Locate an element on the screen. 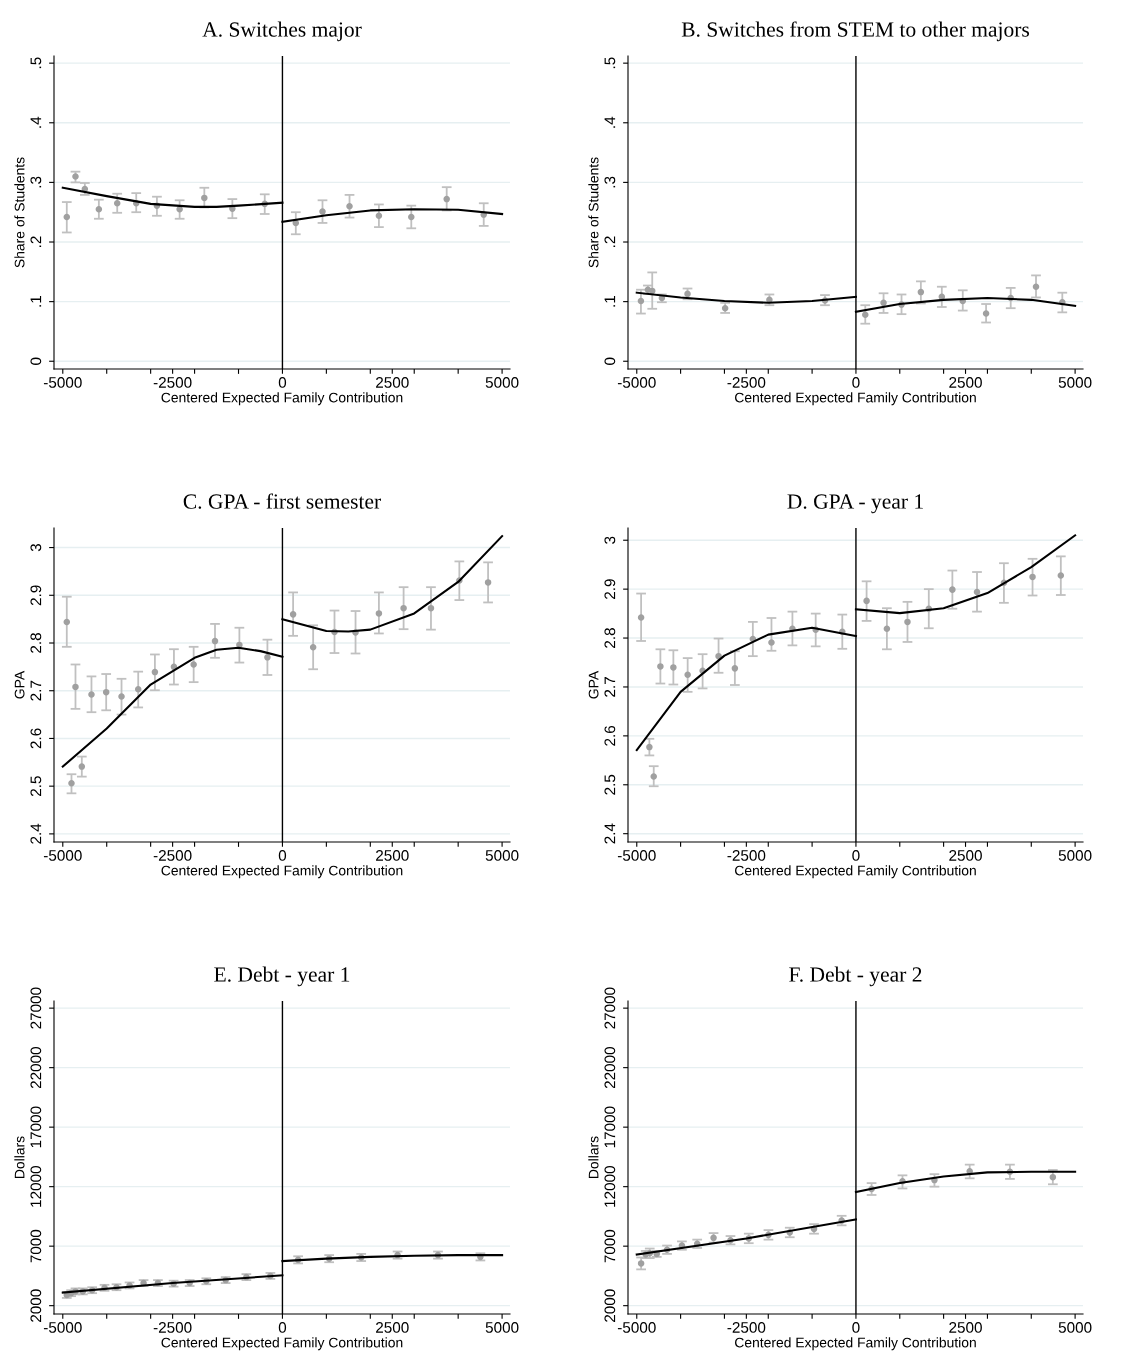 This screenshot has width=1126, height=1372. chart-title: F. Debt - year 2 is located at coordinates (855, 976).